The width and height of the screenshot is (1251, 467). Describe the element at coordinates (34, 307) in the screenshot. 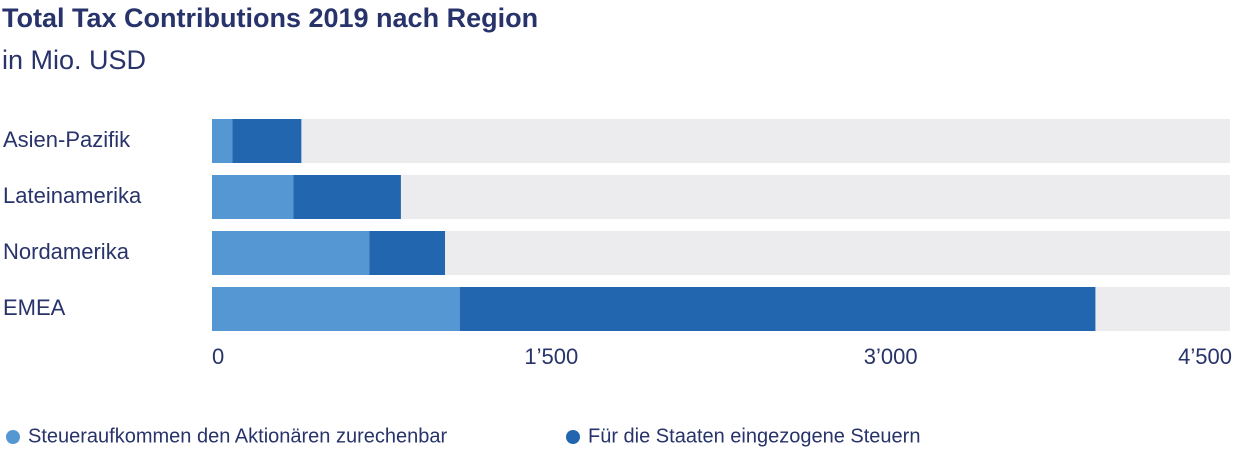

I see `y-tick-label: EMEA` at that location.